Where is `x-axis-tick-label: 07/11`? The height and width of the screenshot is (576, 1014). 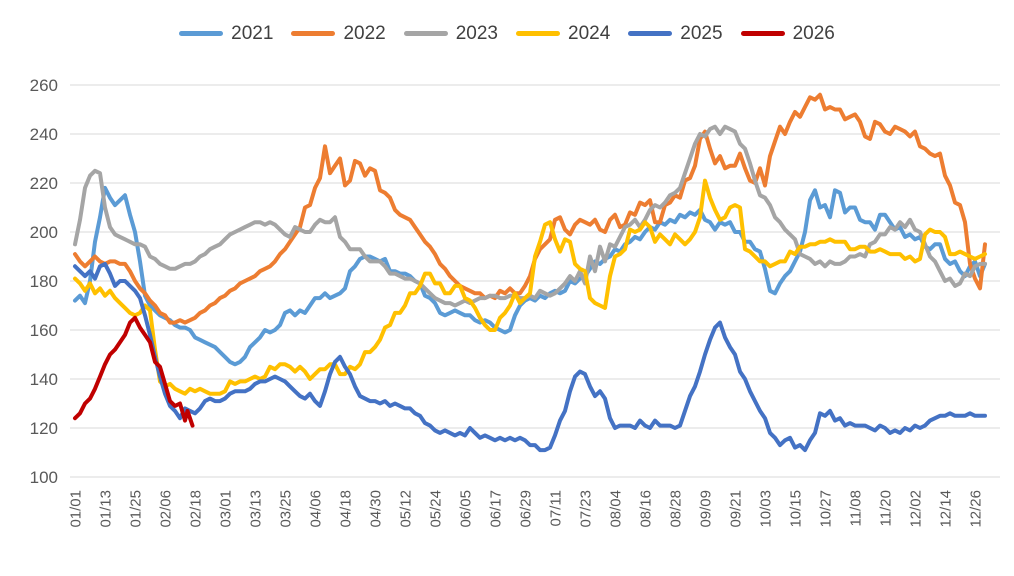 x-axis-tick-label: 07/11 is located at coordinates (556, 508).